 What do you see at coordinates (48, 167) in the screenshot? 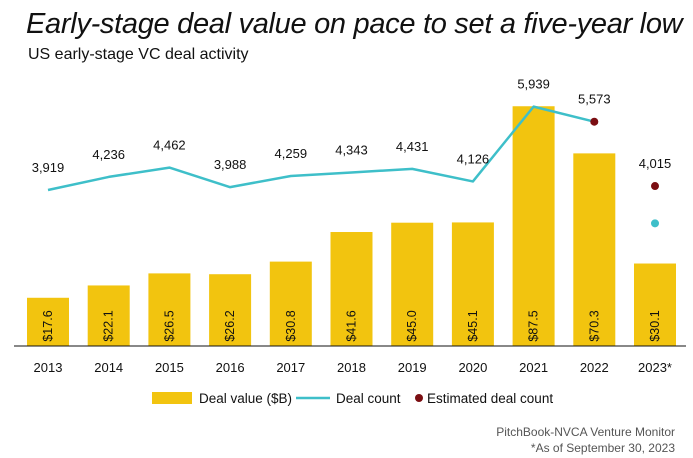
I see `deal-count-label: 3,919` at bounding box center [48, 167].